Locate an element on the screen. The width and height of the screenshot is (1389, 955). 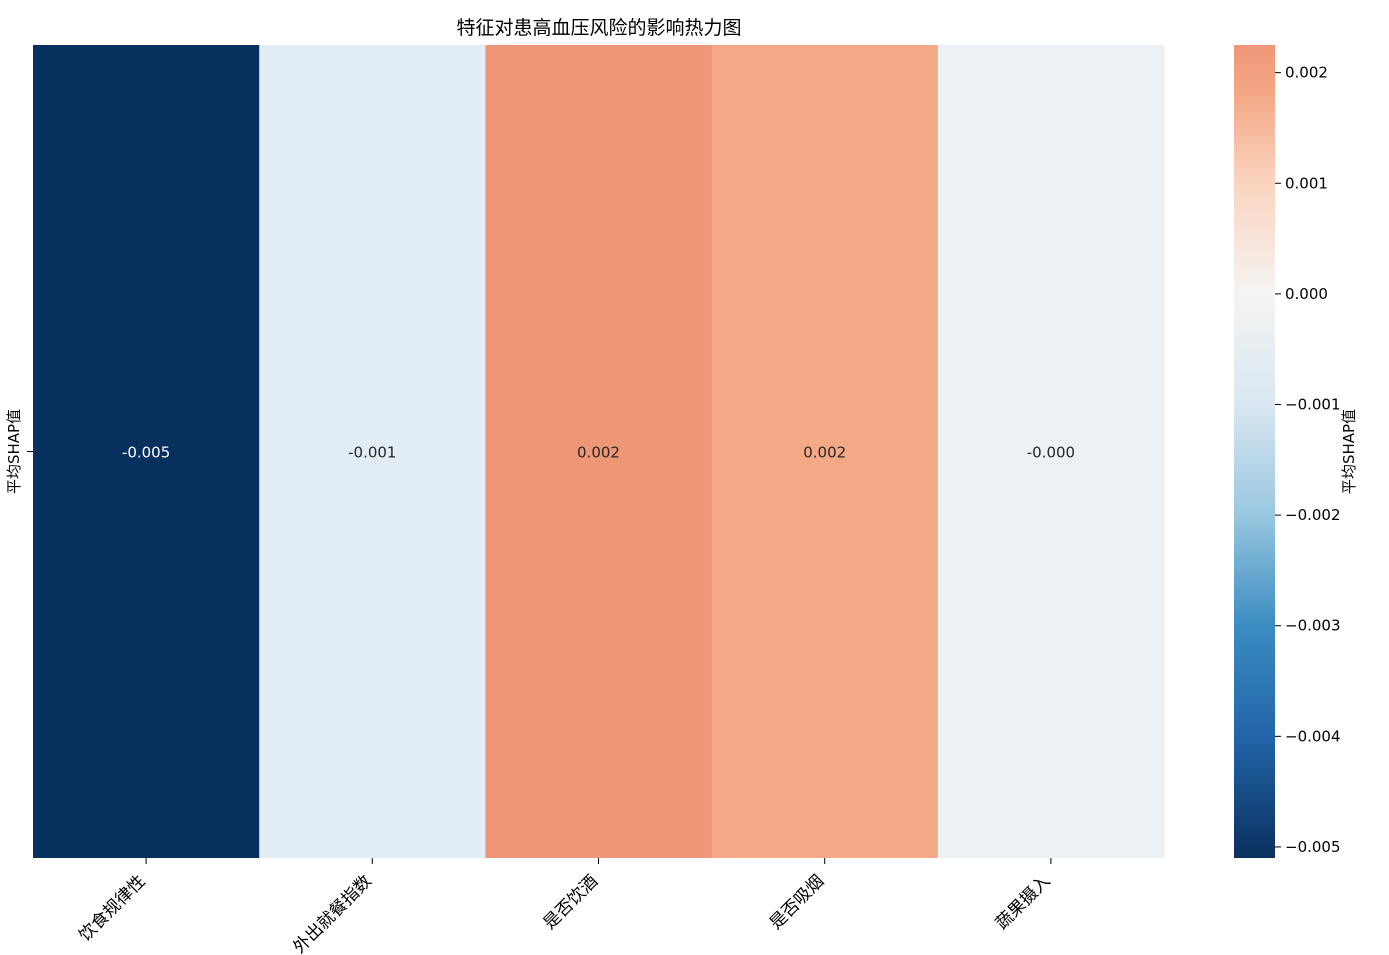
colorbar-gradient is located at coordinates (1254, 451).